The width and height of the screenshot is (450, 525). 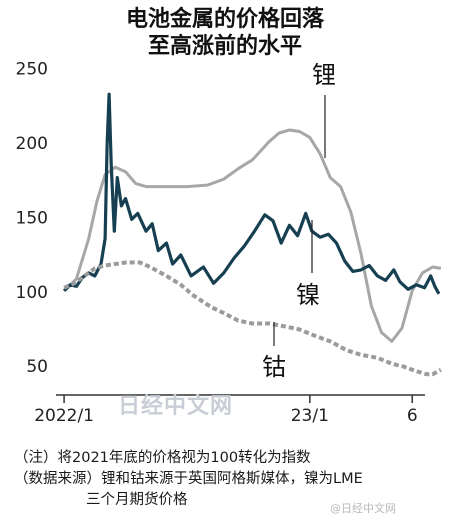 What do you see at coordinates (274, 367) in the screenshot?
I see `series-label-cobalt: 钴` at bounding box center [274, 367].